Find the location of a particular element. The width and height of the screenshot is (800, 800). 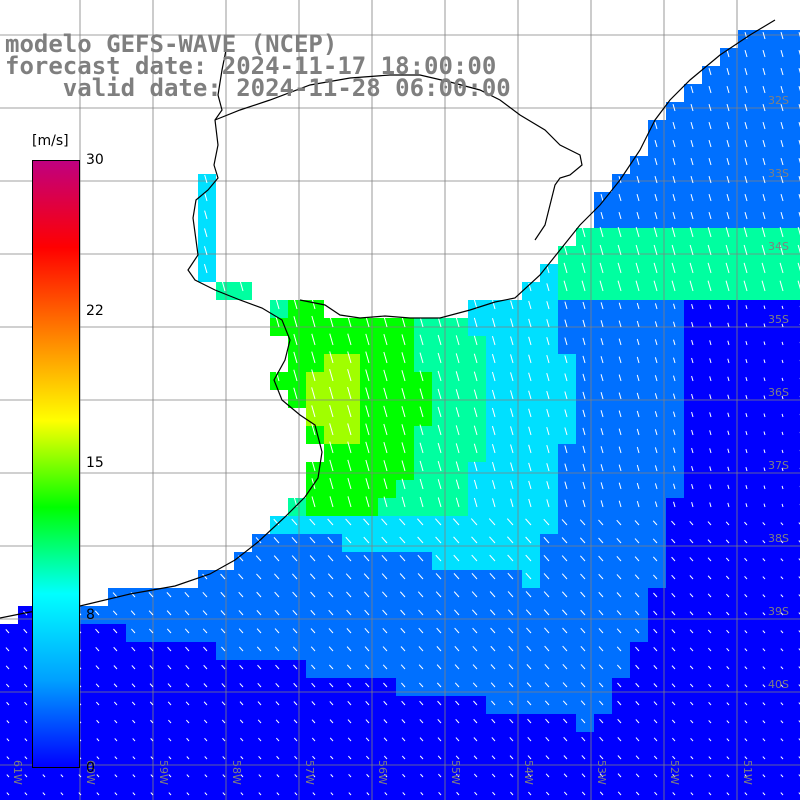

longitude-label: 52W is located at coordinates (674, 772).